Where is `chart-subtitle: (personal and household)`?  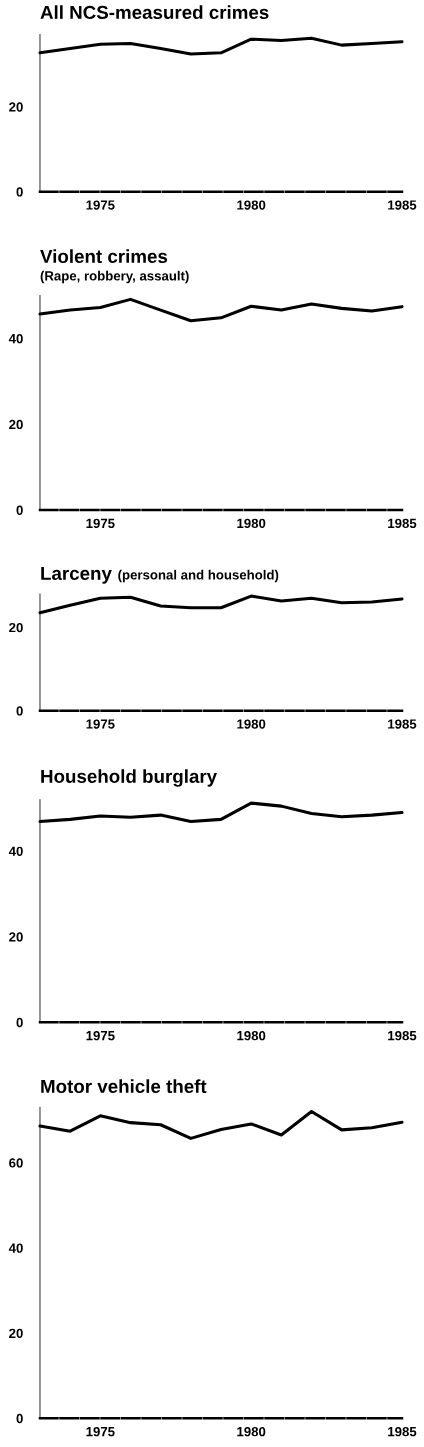 chart-subtitle: (personal and household) is located at coordinates (198, 576).